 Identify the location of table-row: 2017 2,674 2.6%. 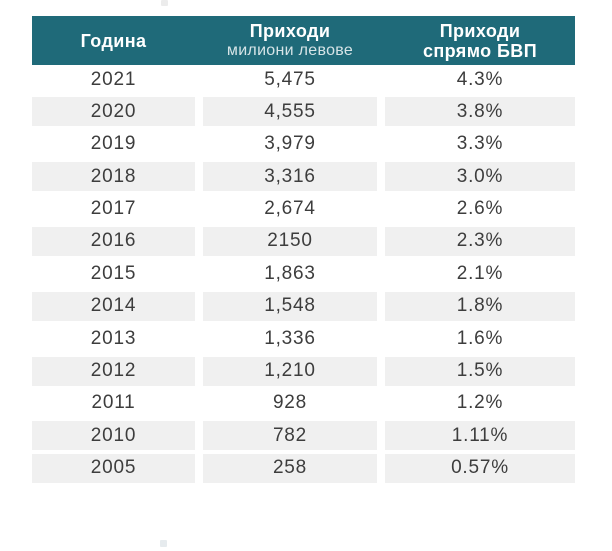
(303, 211).